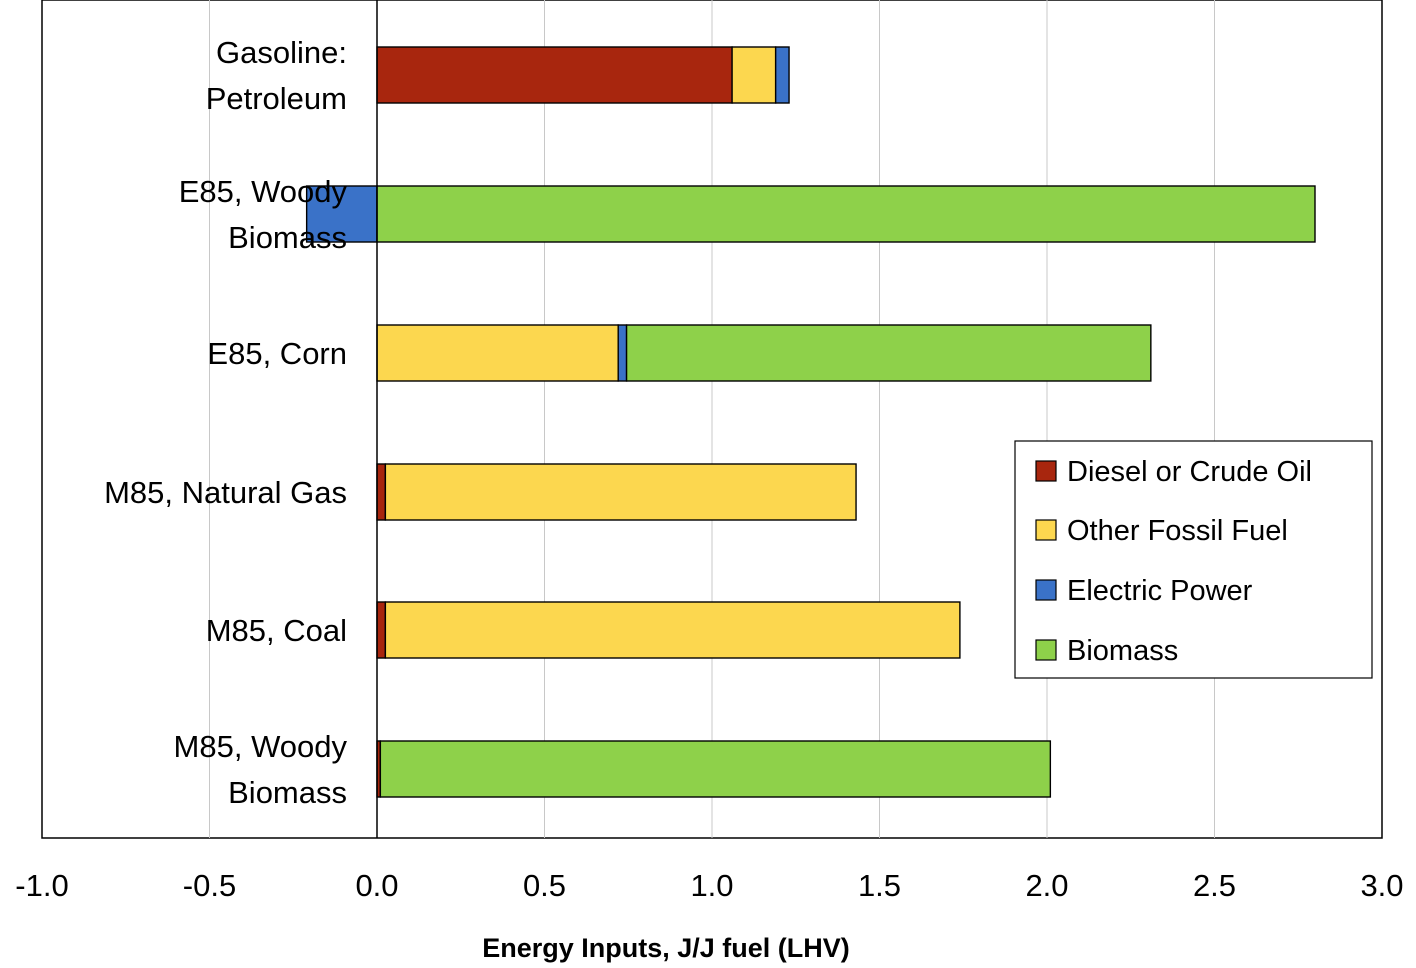 The width and height of the screenshot is (1416, 968). I want to click on category-label: M85, Woody, so click(261, 746).